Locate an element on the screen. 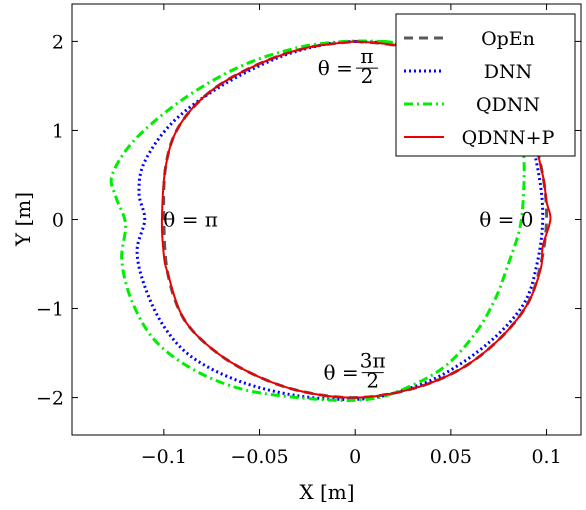 The image size is (586, 510). legend-label: DNN is located at coordinates (508, 72).